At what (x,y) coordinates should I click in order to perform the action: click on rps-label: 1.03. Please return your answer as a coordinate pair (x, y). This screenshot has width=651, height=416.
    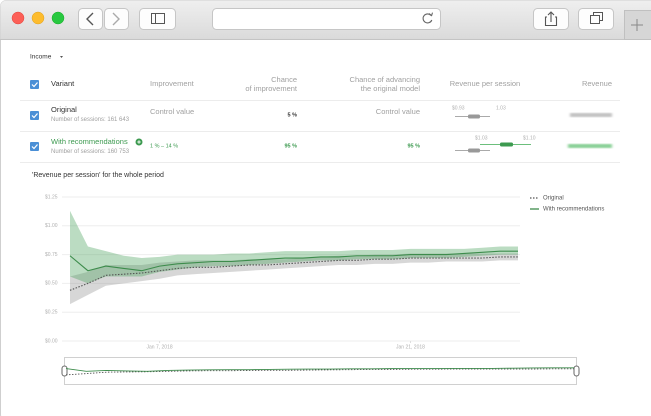
    Looking at the image, I should click on (501, 108).